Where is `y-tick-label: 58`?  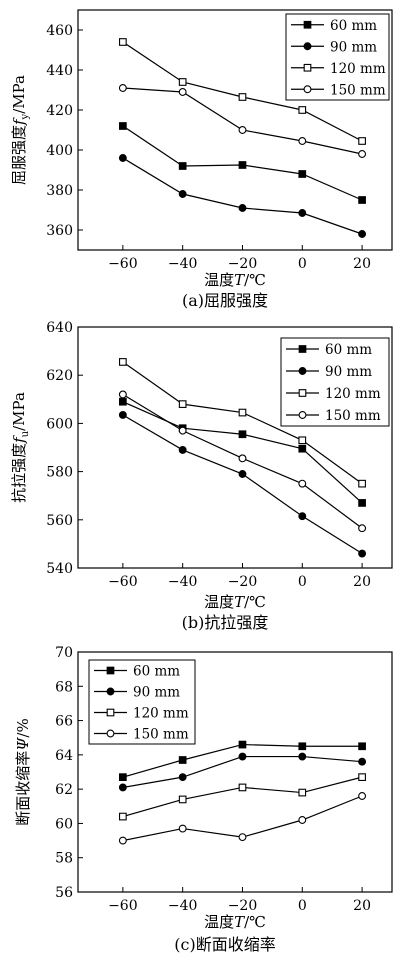 y-tick-label: 58 is located at coordinates (64, 859).